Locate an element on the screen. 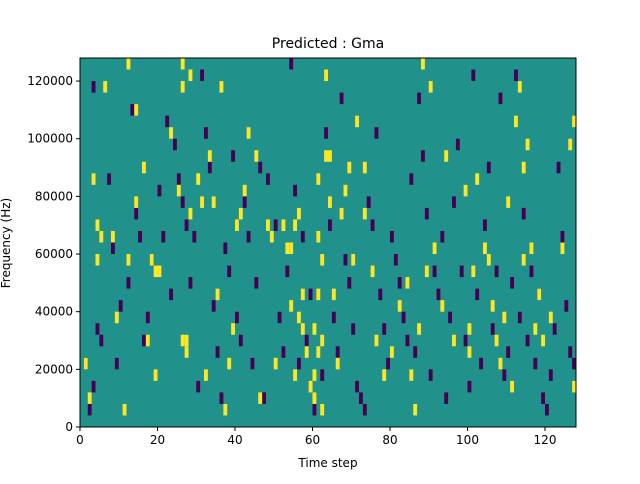  x-axis: 0 20 40 60 80 100 120 is located at coordinates (316, 437).